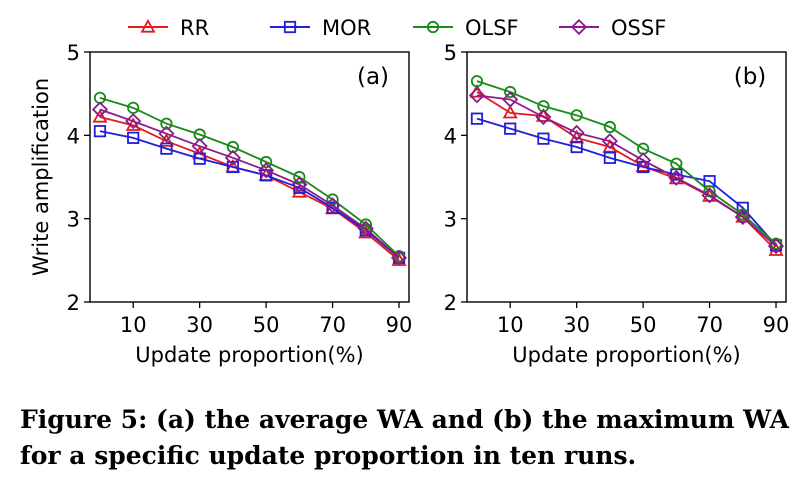 The image size is (806, 482). I want to click on legend-item-rr: RR, so click(168, 28).